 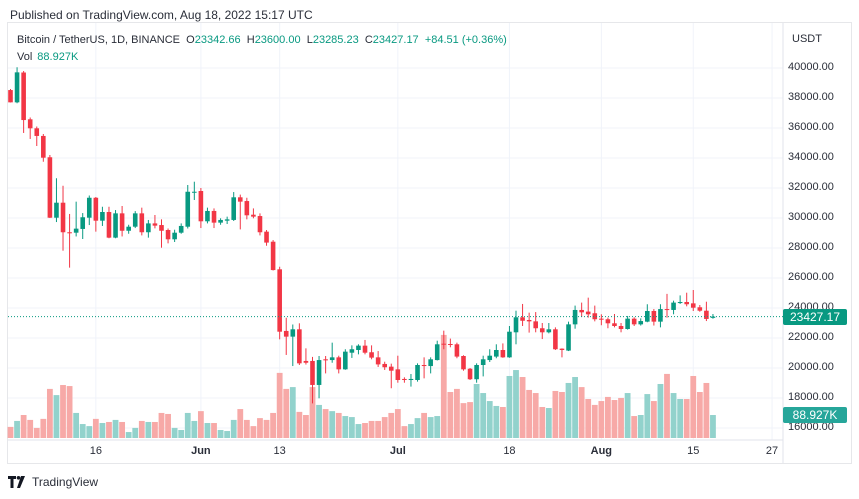 I want to click on price-tick-label: 28000.00, so click(x=811, y=247).